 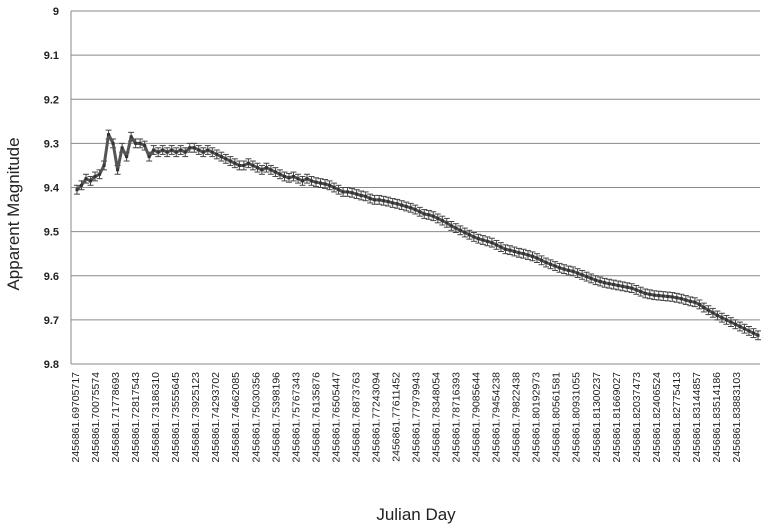 What do you see at coordinates (617, 417) in the screenshot?
I see `x-tick-label: 2456861.81669027` at bounding box center [617, 417].